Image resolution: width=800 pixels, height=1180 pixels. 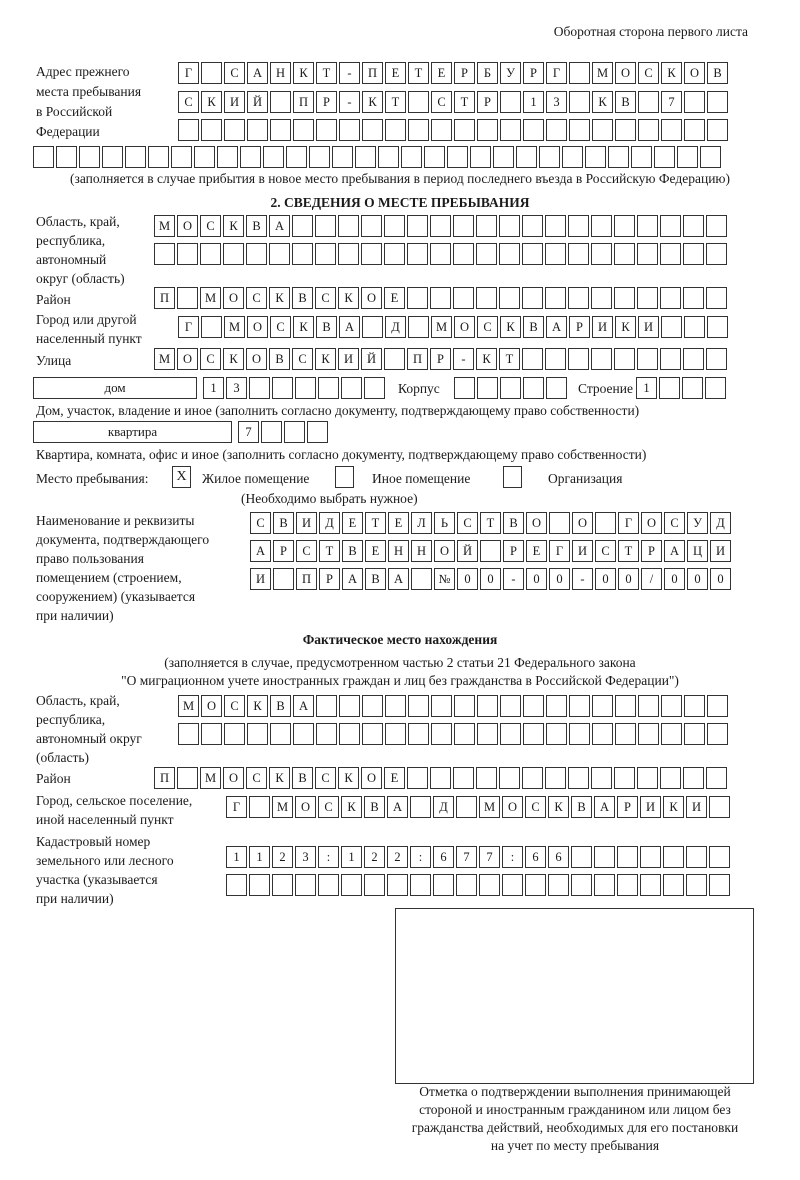 What do you see at coordinates (282, 857) in the screenshot?
I see `char-cell: 2` at bounding box center [282, 857].